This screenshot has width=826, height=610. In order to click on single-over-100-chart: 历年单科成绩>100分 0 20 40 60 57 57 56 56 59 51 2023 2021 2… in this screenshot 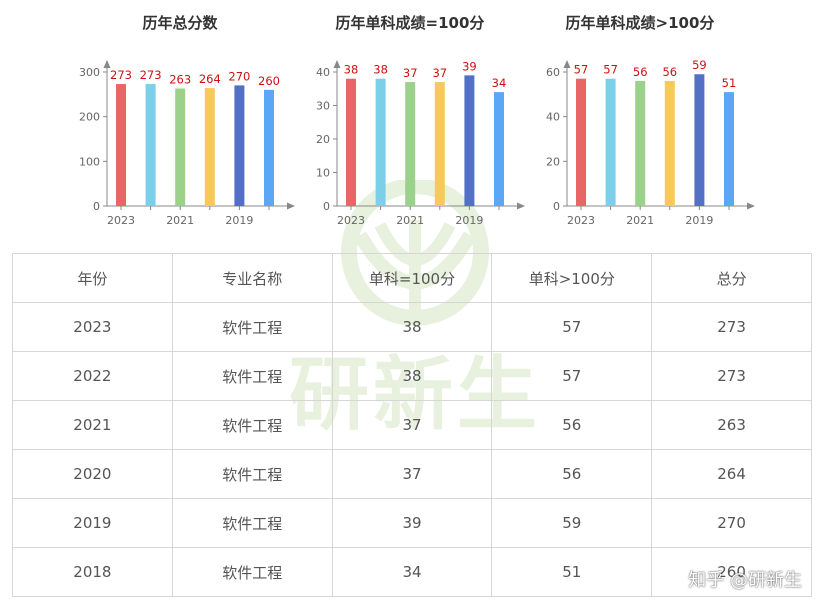, I will do `click(640, 120)`.